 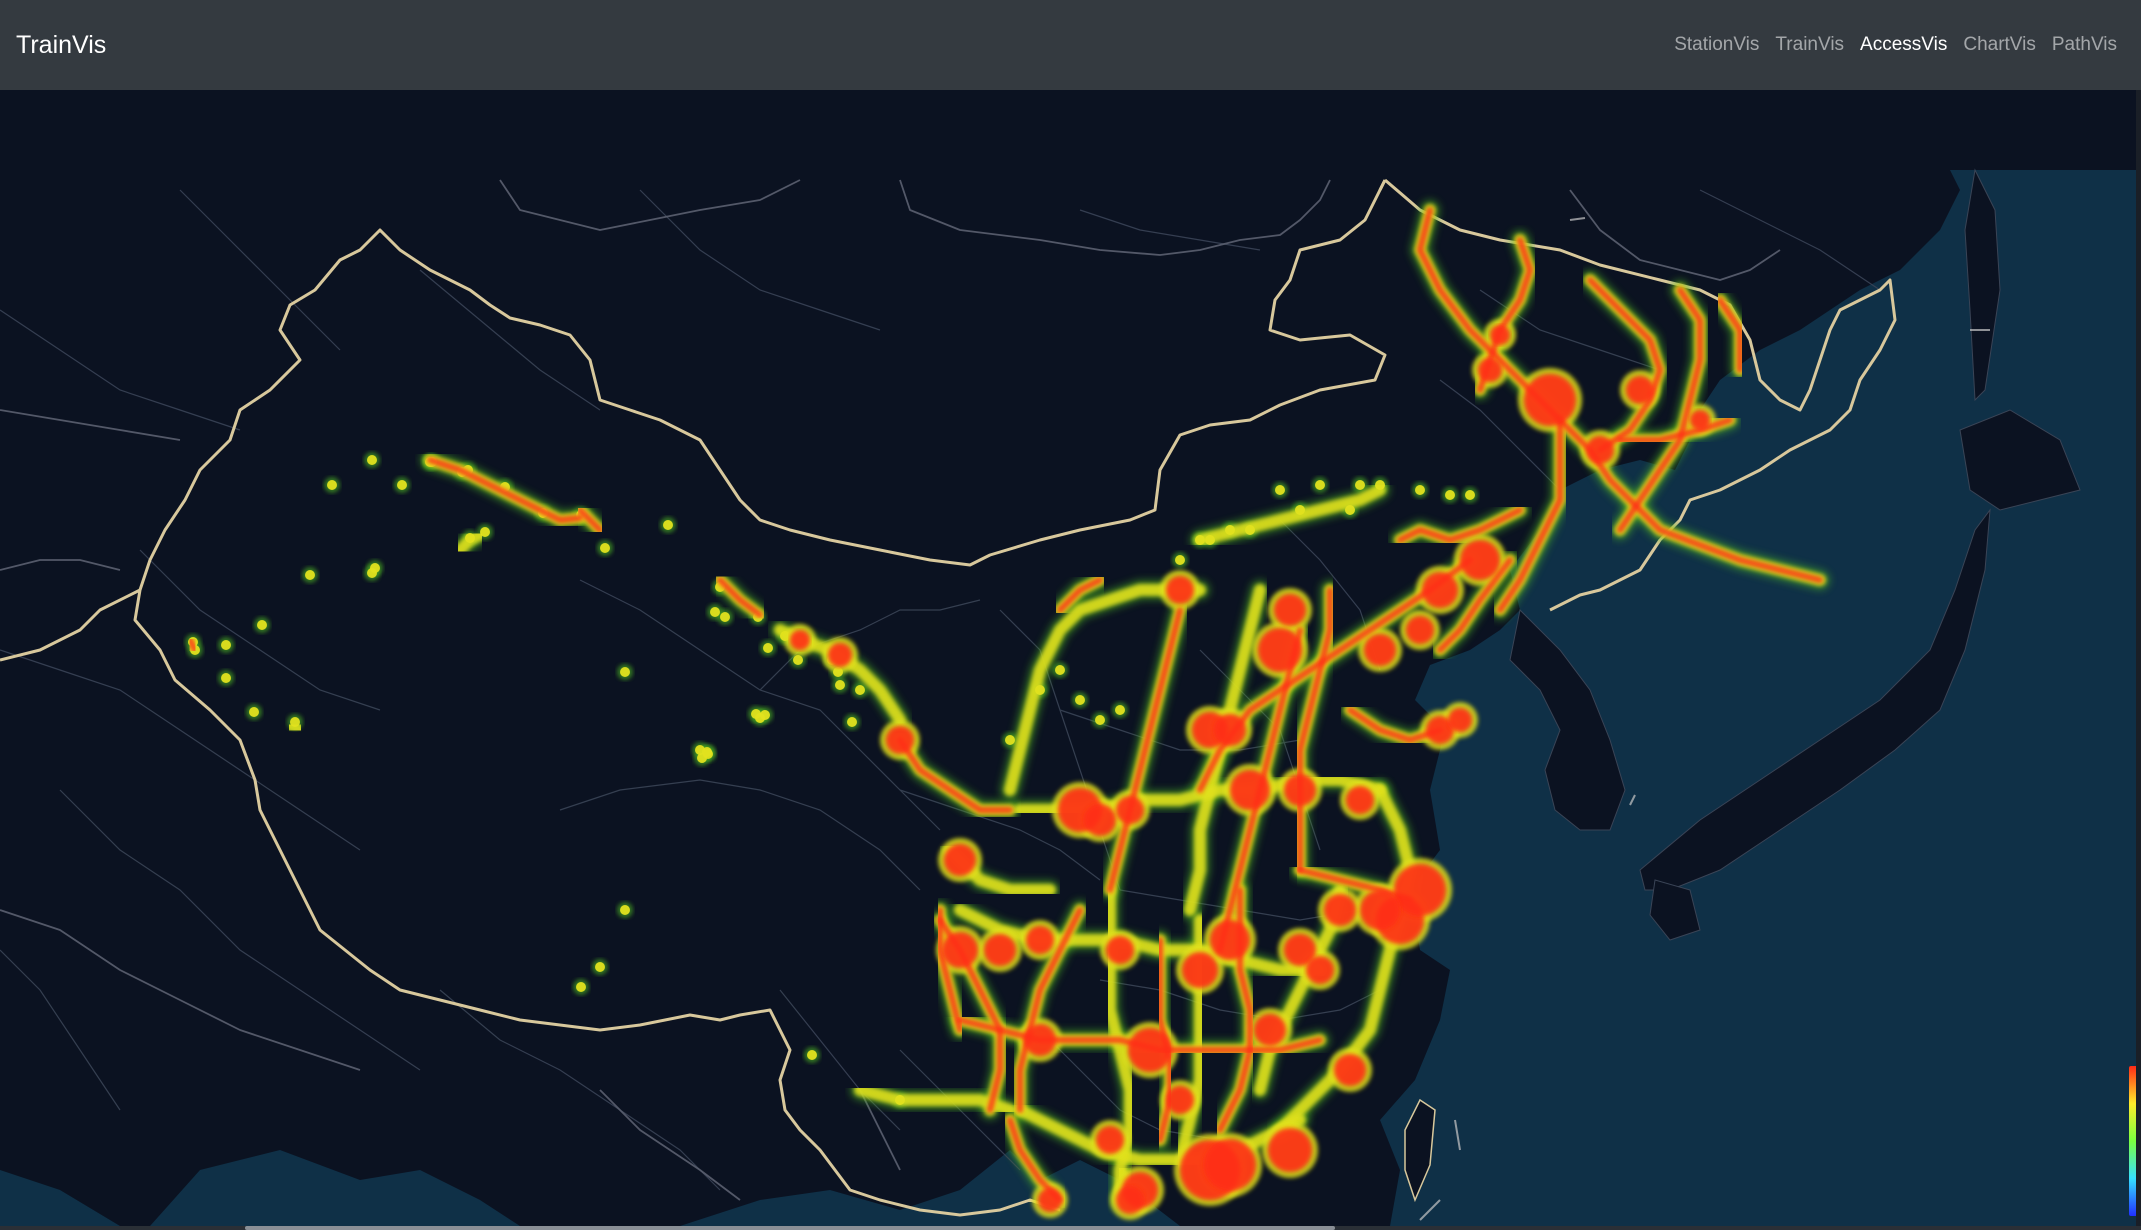 What do you see at coordinates (790, 1228) in the screenshot?
I see `horizontal-scroll-thumb` at bounding box center [790, 1228].